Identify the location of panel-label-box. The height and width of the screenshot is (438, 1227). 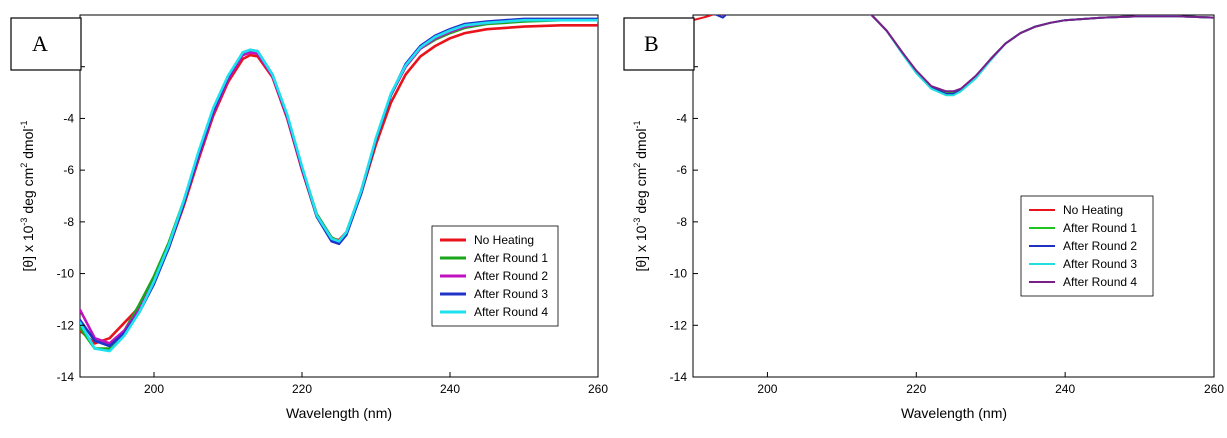
(659, 44).